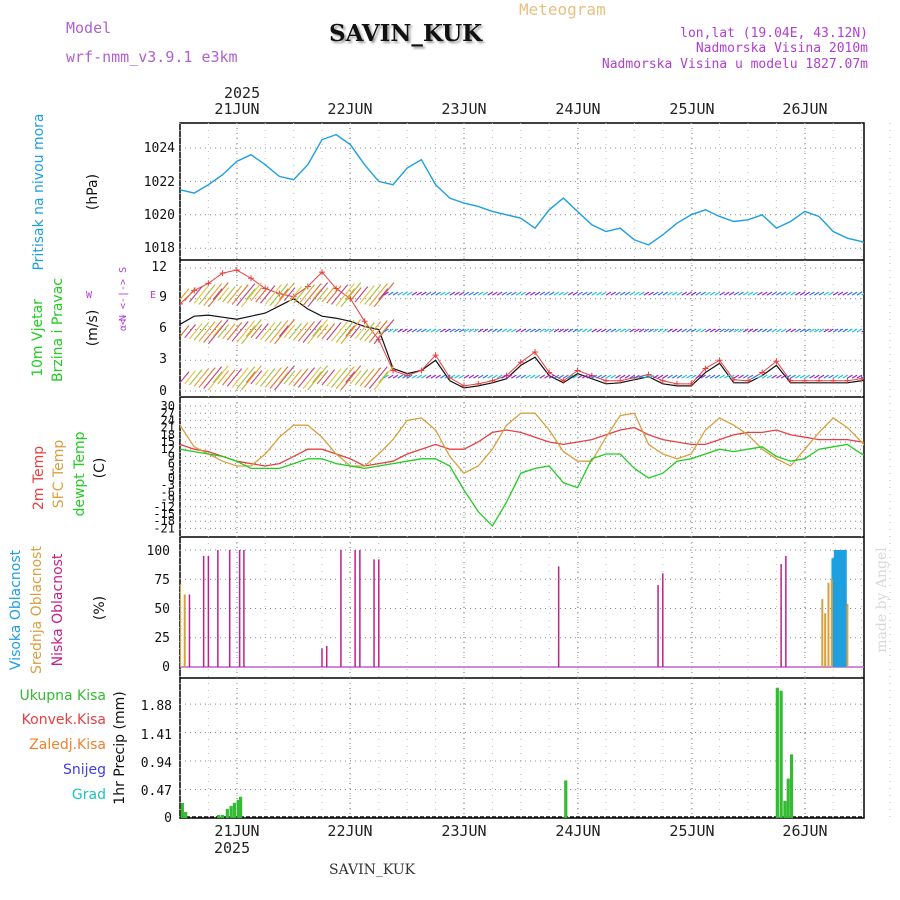 This screenshot has height=900, width=900. I want to click on pressure-tick: 1024, so click(159, 148).